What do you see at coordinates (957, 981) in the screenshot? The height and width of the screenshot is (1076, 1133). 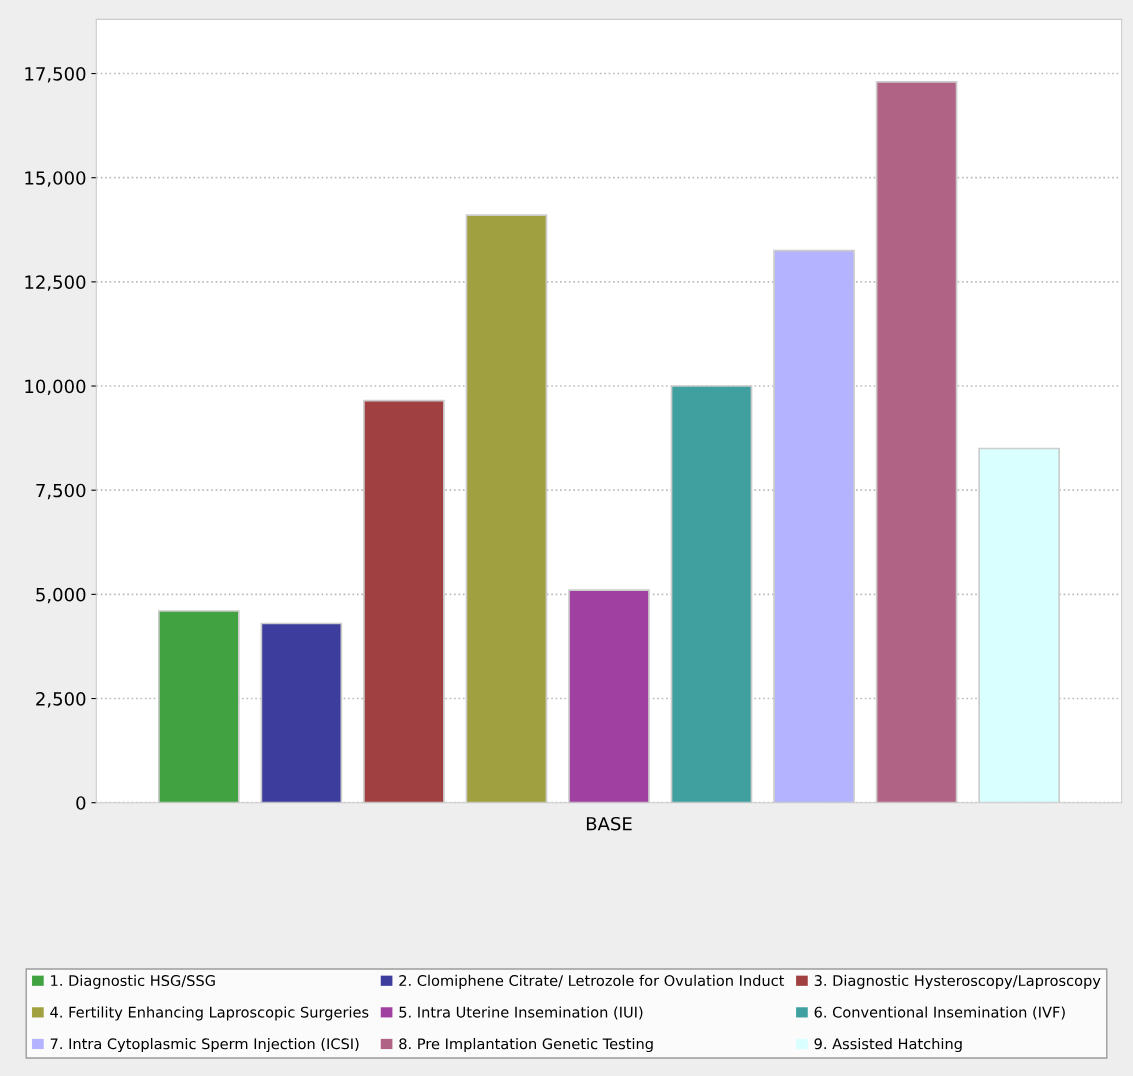 I see `legend-label: 3. Diagnostic Hysteroscopy/Laproscopy` at bounding box center [957, 981].